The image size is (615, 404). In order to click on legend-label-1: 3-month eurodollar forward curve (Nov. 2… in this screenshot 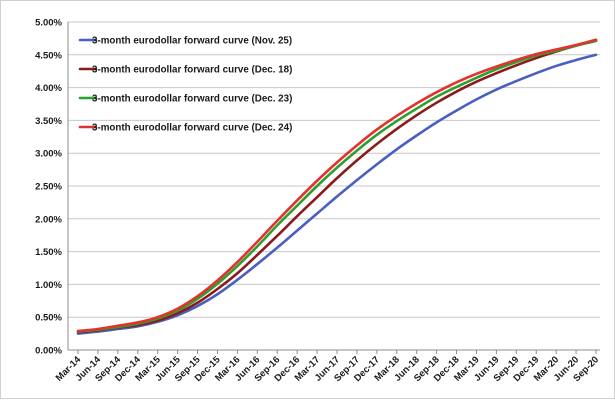, I will do `click(192, 41)`.